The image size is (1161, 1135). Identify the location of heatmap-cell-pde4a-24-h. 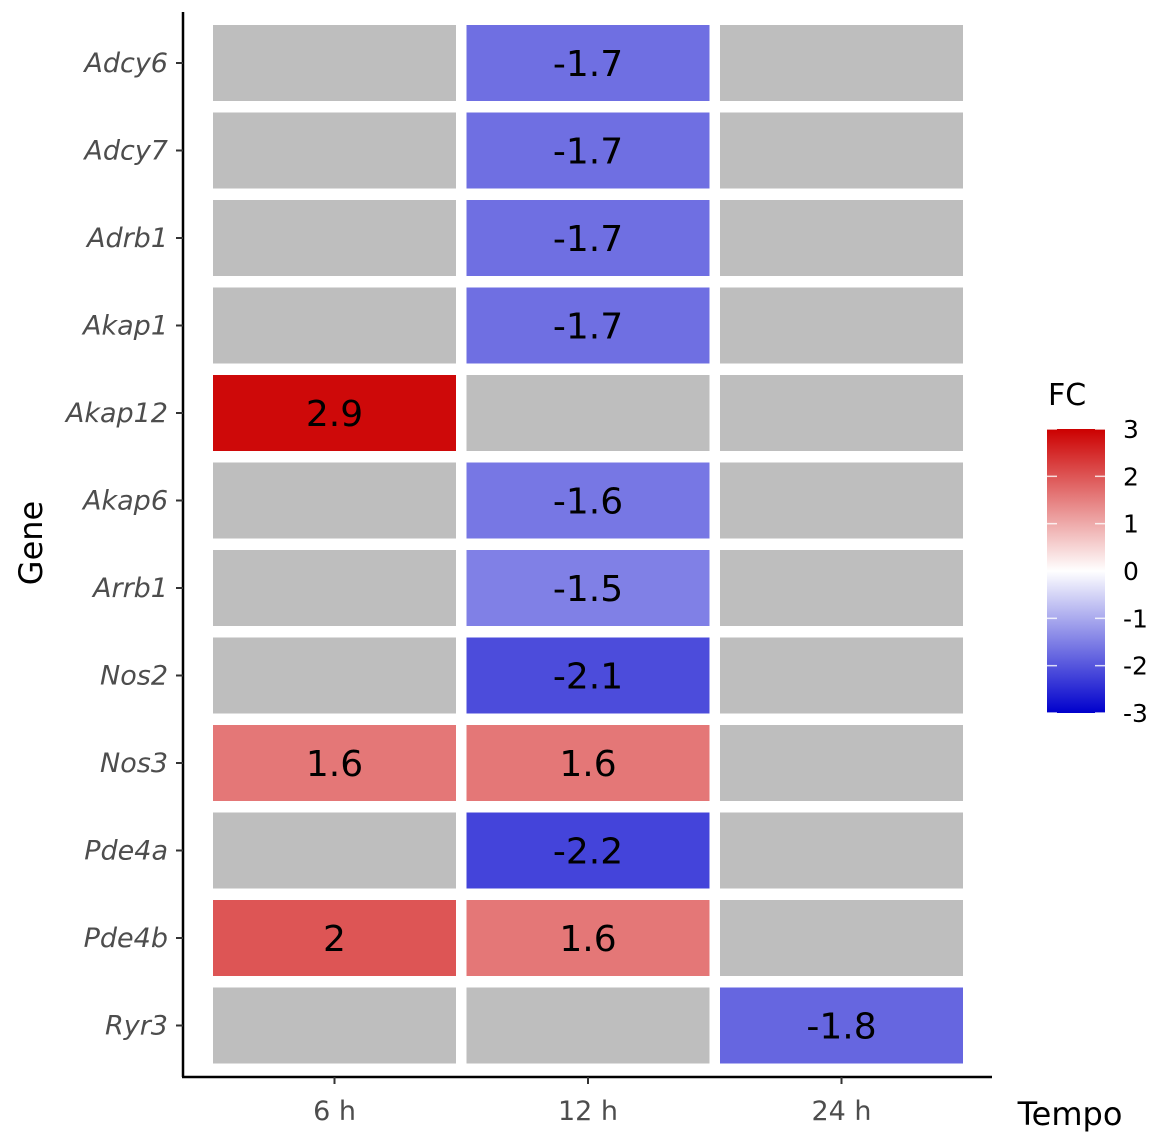
(841, 850).